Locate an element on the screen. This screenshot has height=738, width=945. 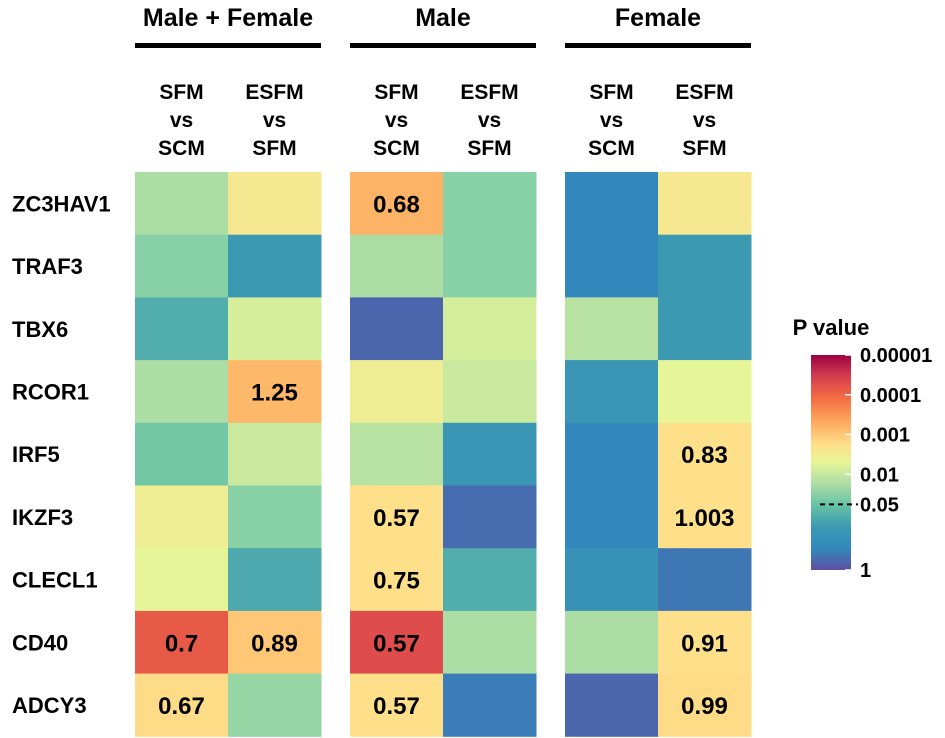
cell-label: 1.25 is located at coordinates (274, 392).